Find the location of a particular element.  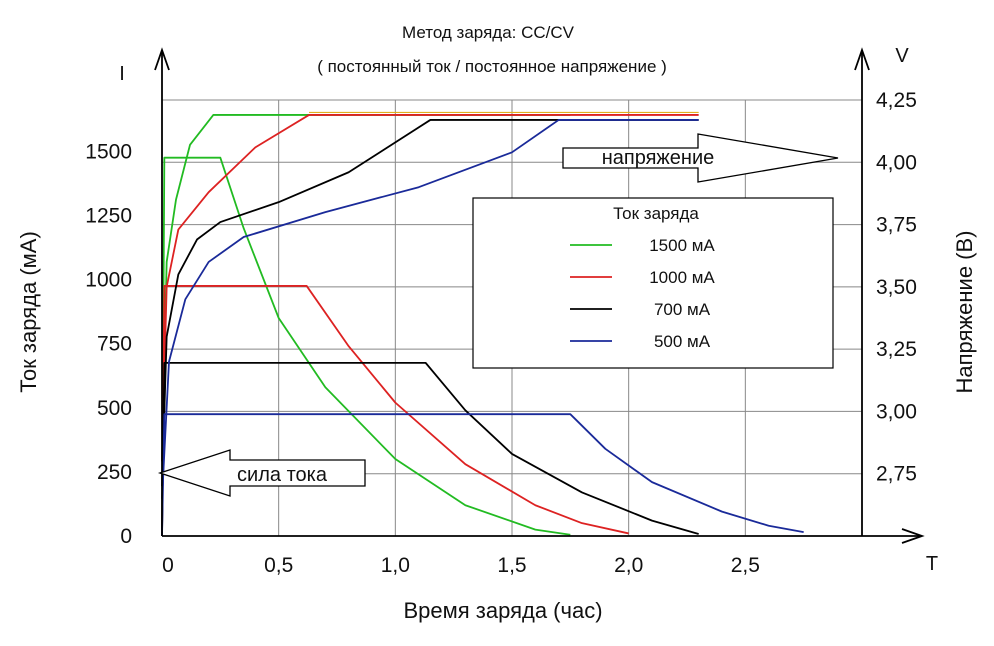

current-arrow-icon is located at coordinates (261, 473).